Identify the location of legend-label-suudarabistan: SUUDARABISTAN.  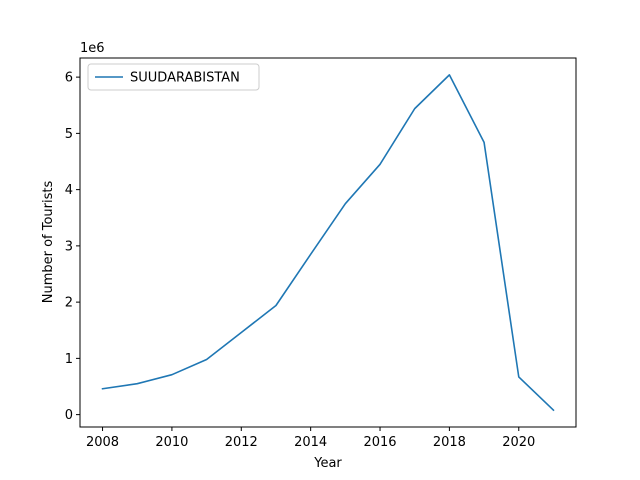
(185, 78).